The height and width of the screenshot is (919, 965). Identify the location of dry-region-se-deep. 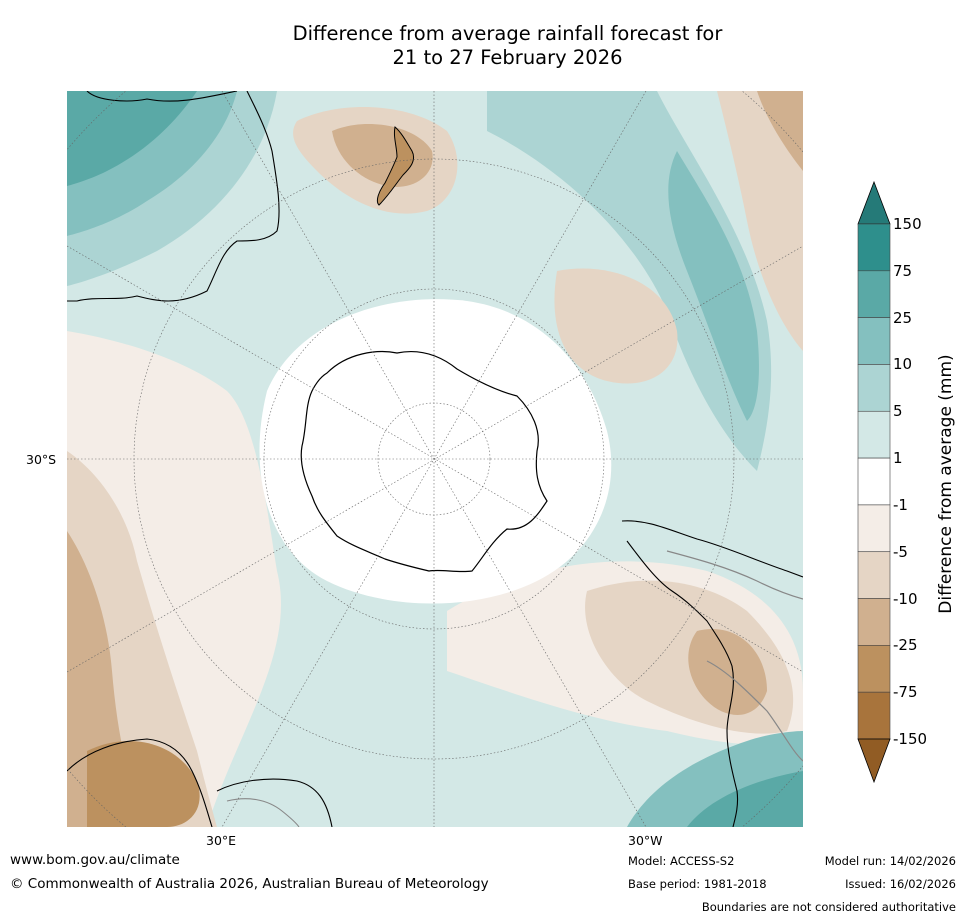
(727, 672).